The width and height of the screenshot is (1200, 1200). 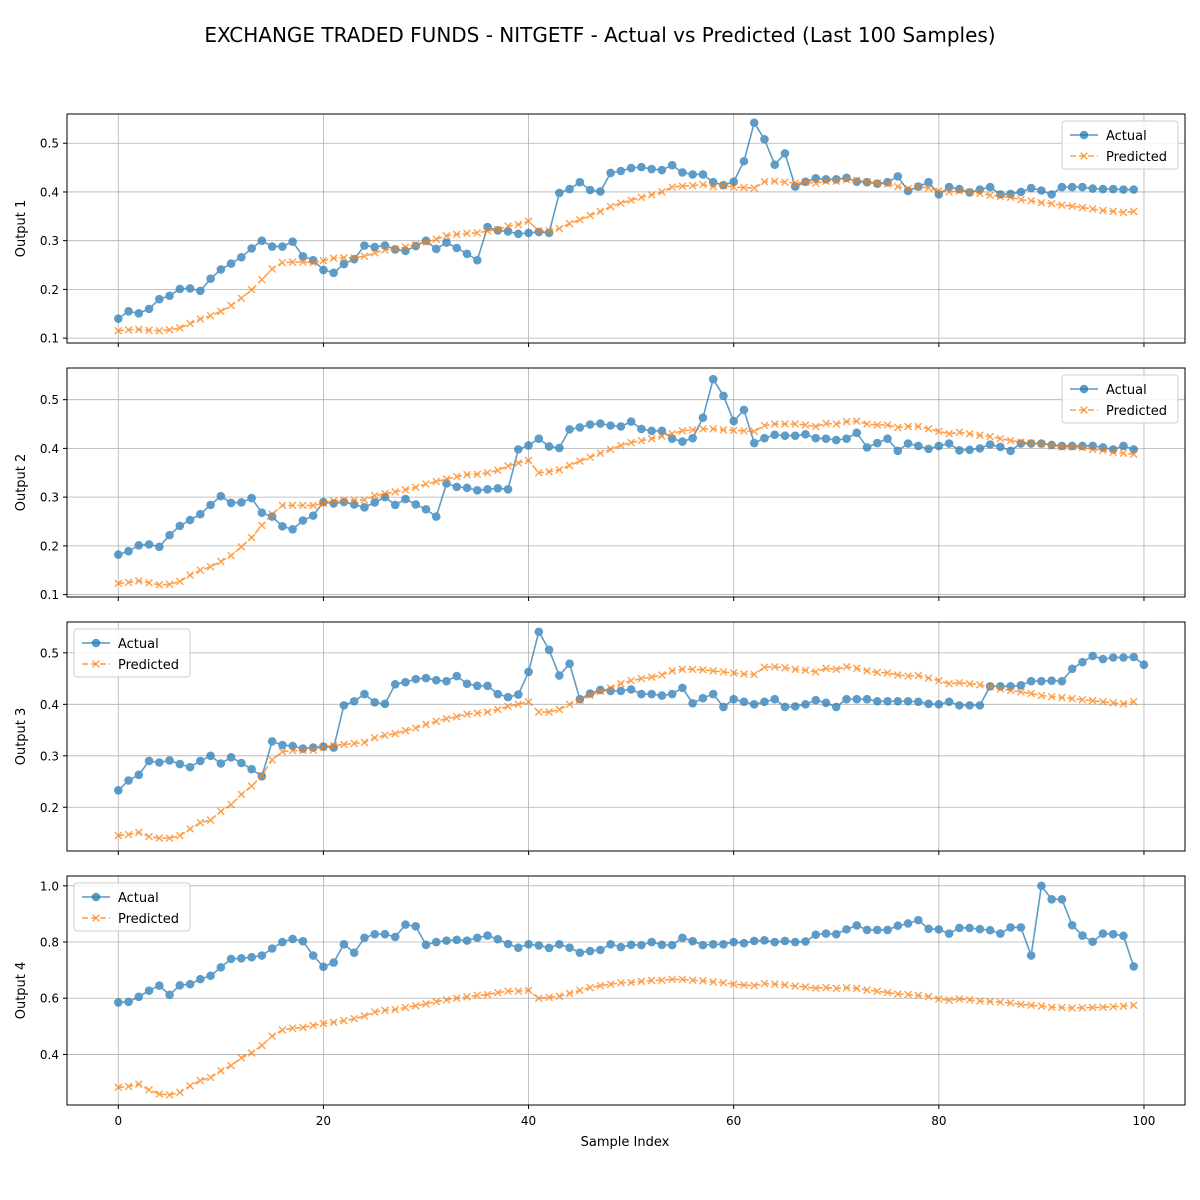 I want to click on legend-label-actual: Actual, so click(x=138, y=644).